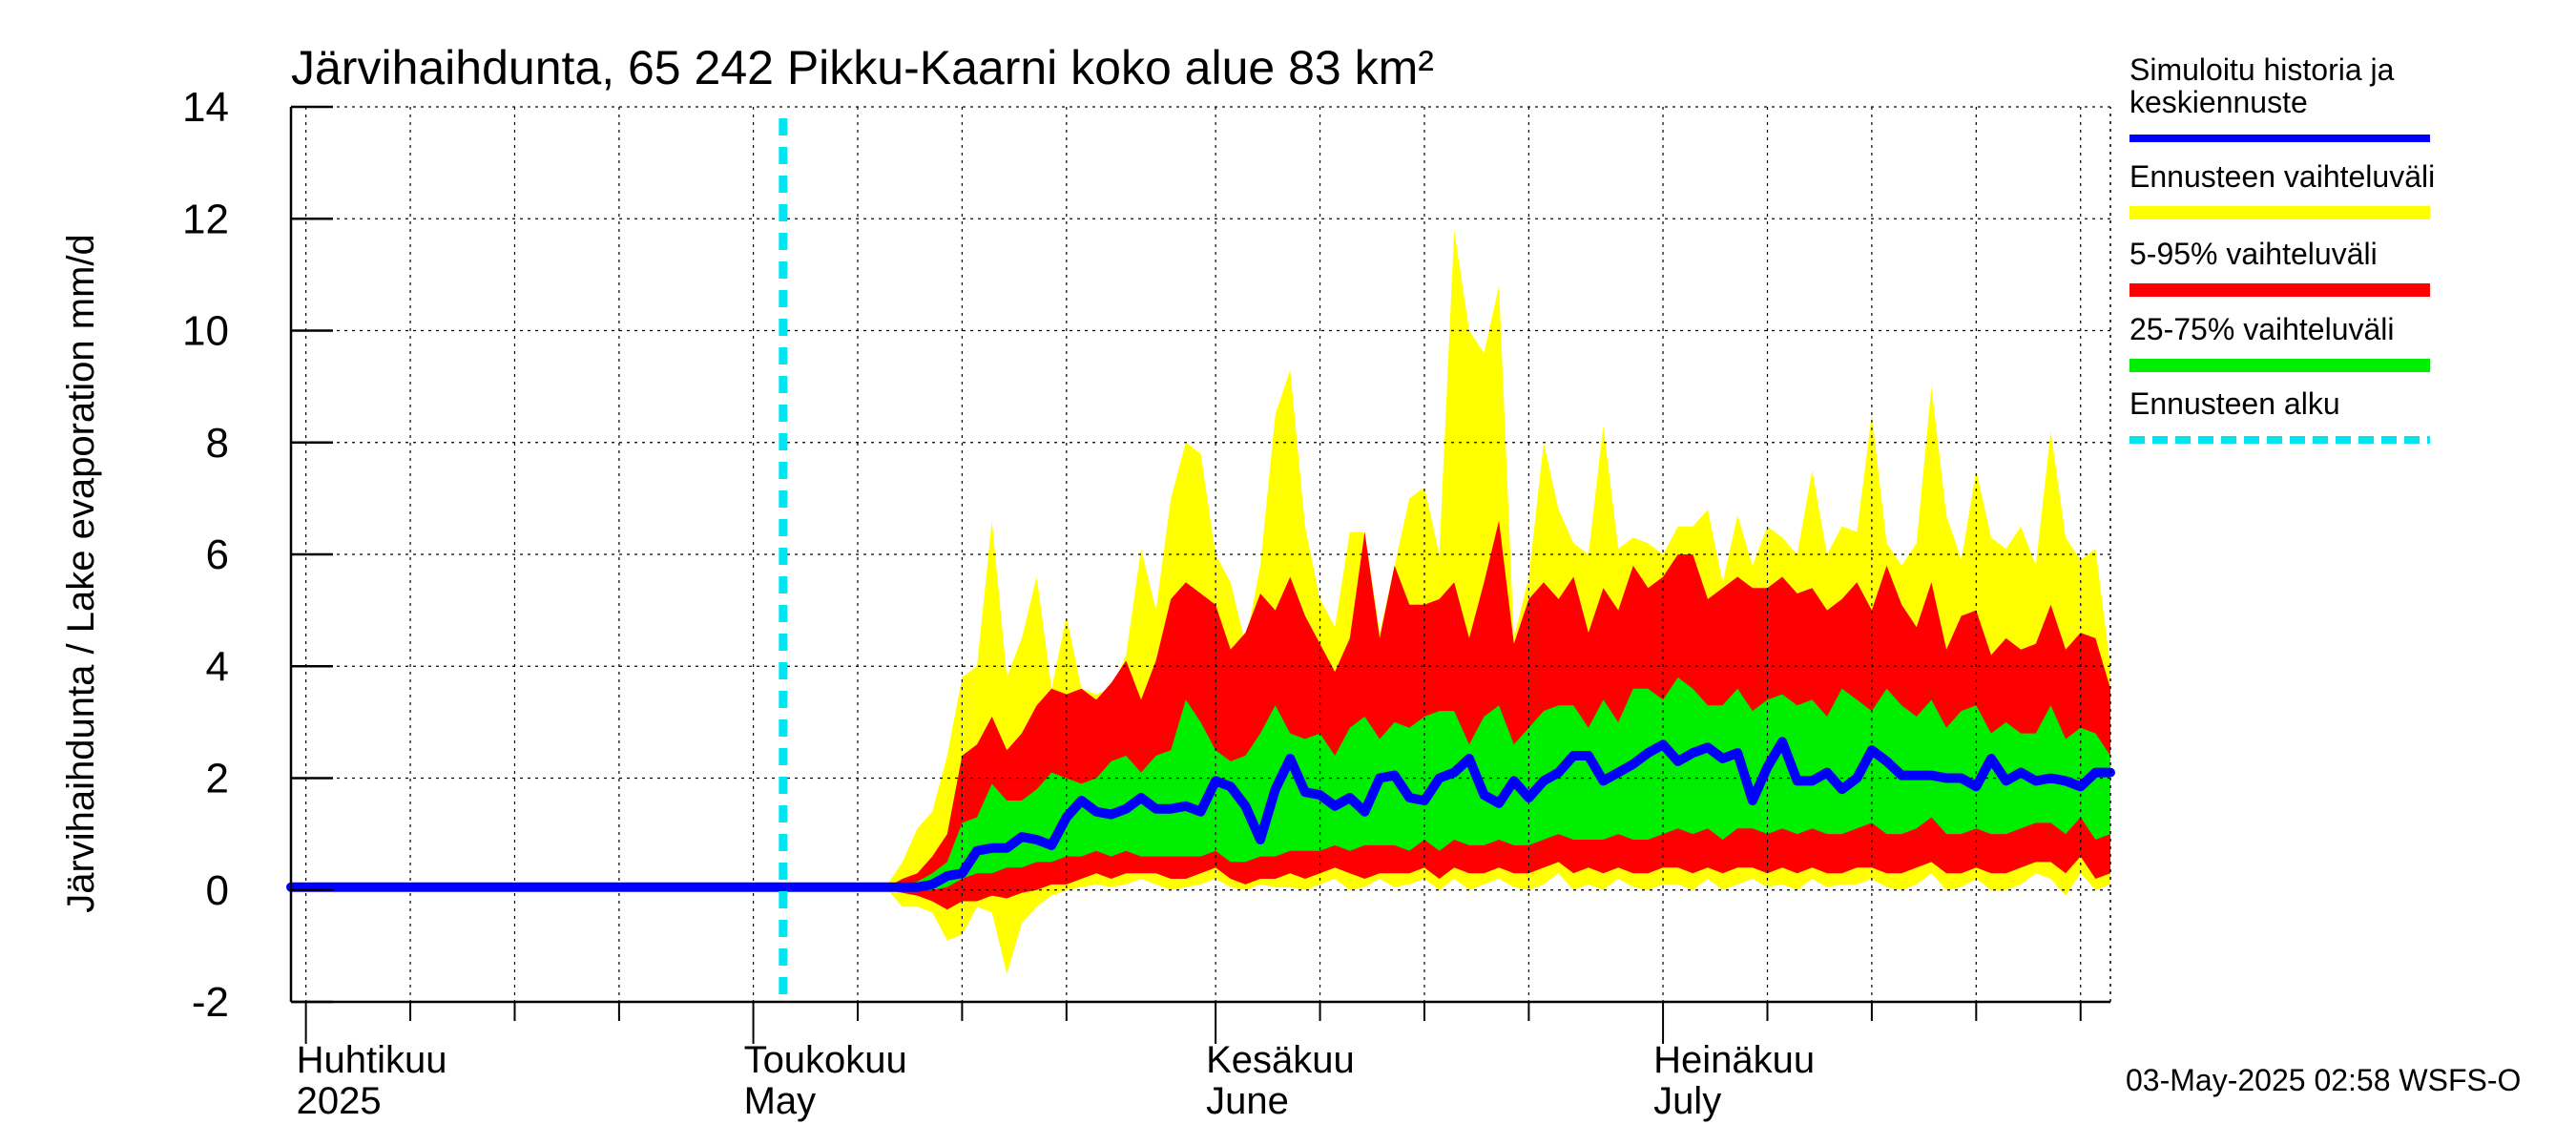 The width and height of the screenshot is (2576, 1145). What do you see at coordinates (205, 331) in the screenshot?
I see `y-tick-label: 10` at bounding box center [205, 331].